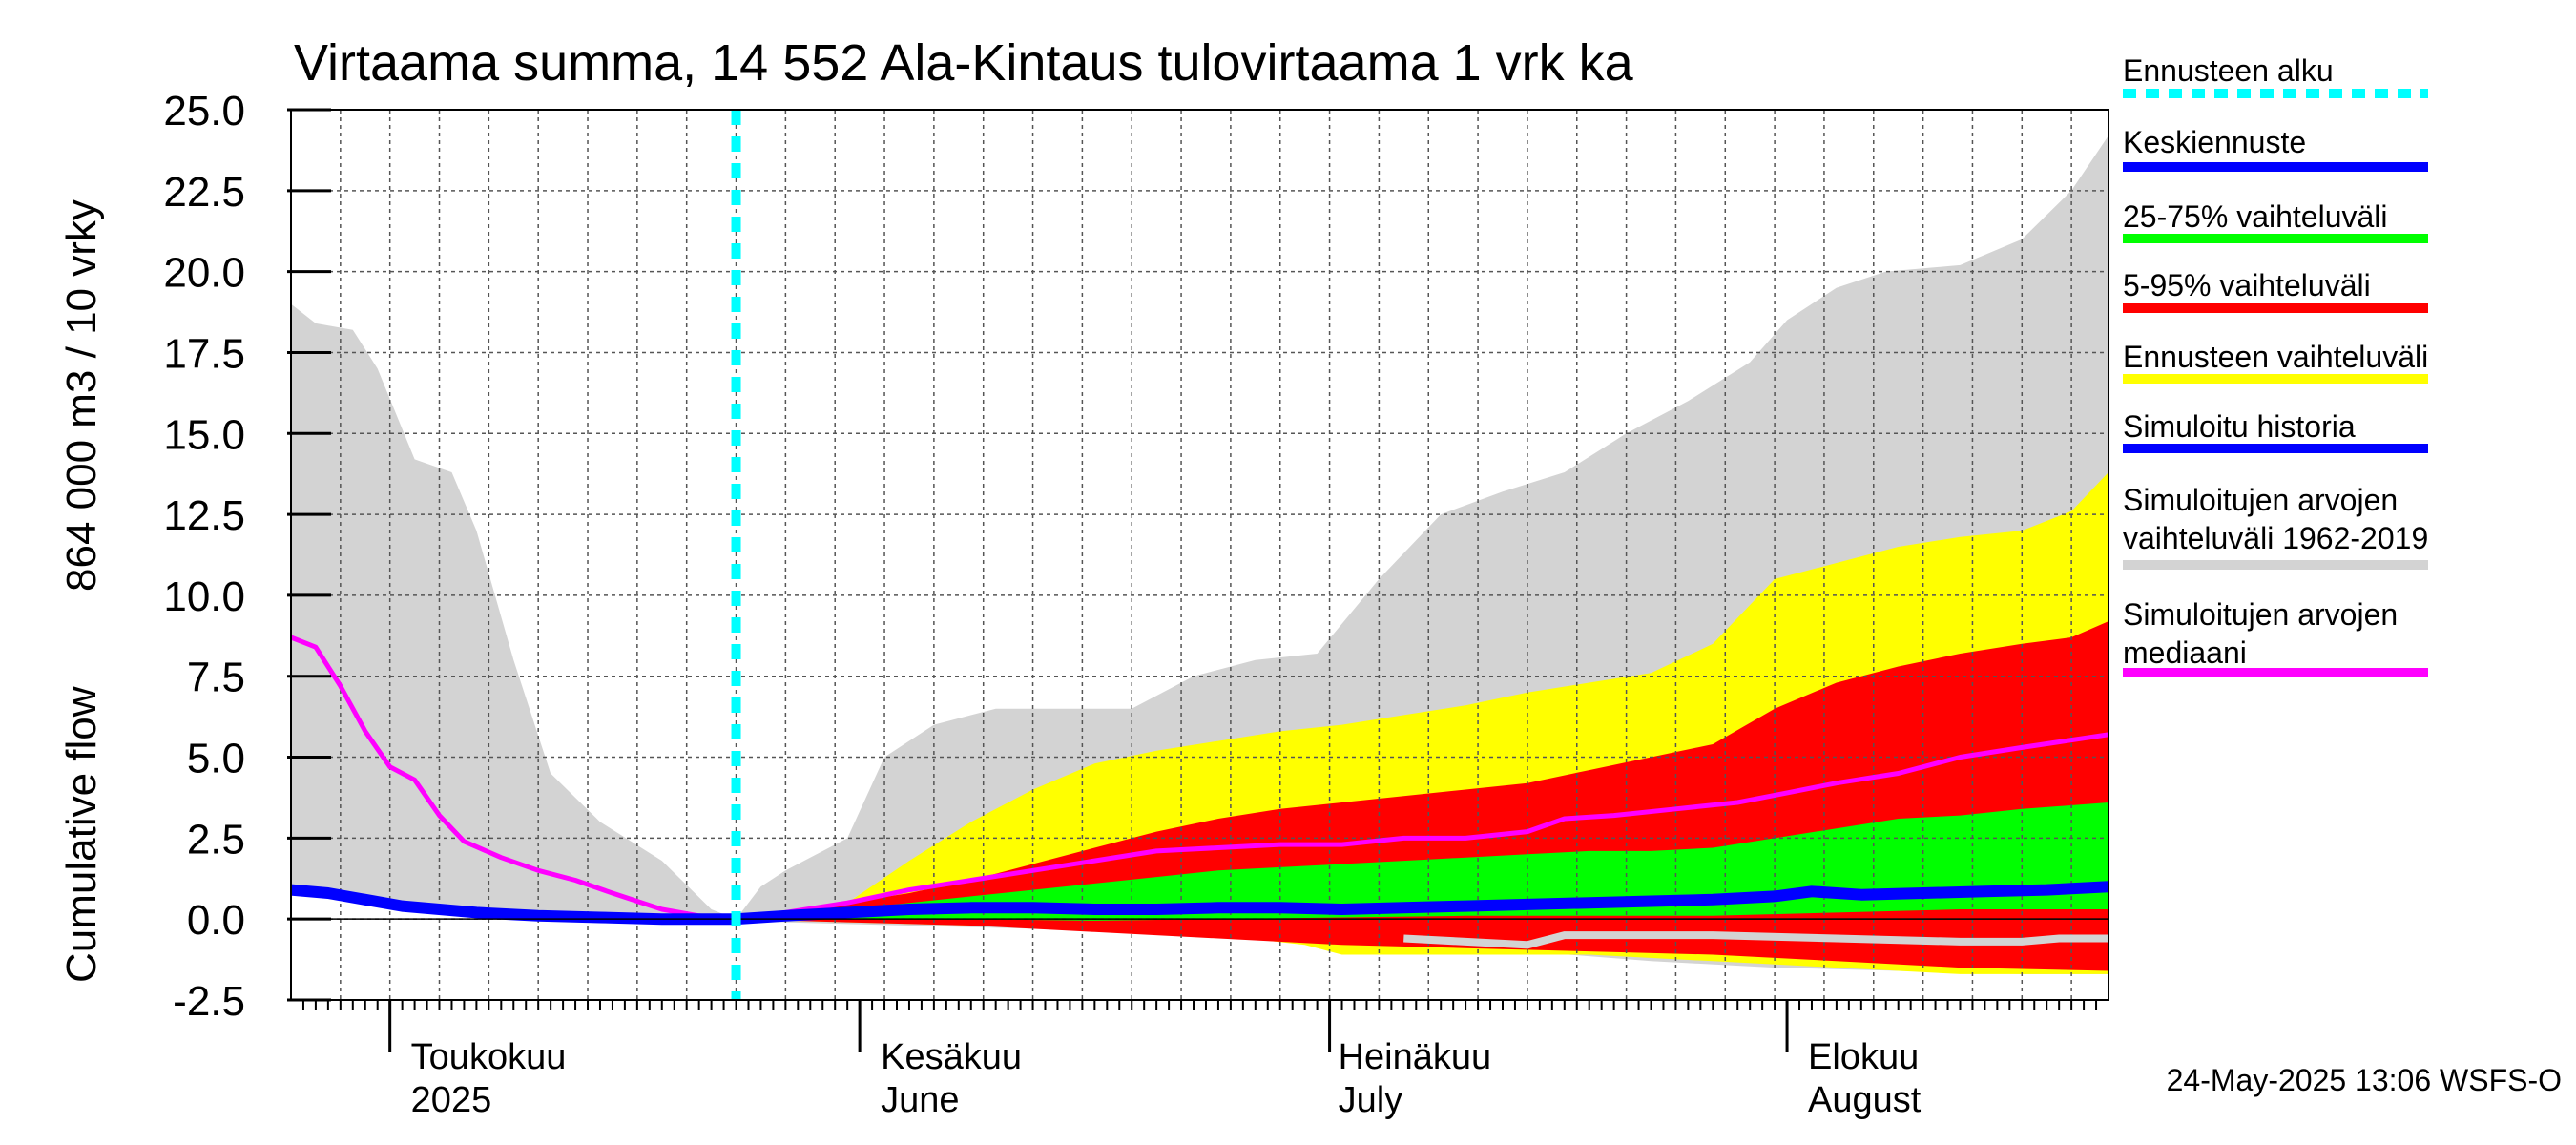 The height and width of the screenshot is (1145, 2576). I want to click on y-tick-label: 25.0, so click(204, 112).